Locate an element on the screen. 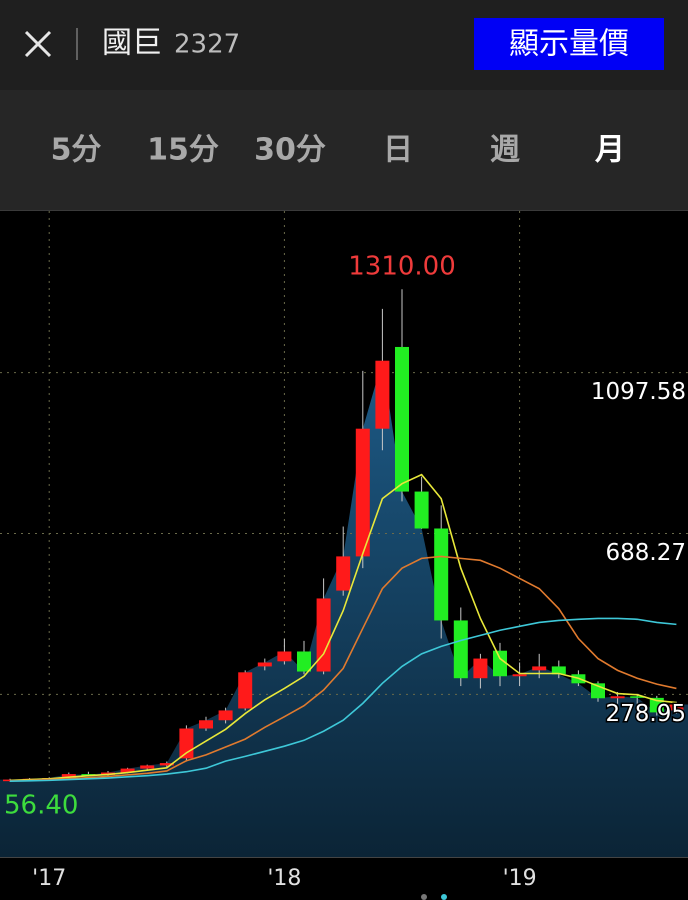 This screenshot has width=688, height=900. price-annotation: 56.40 is located at coordinates (41, 805).